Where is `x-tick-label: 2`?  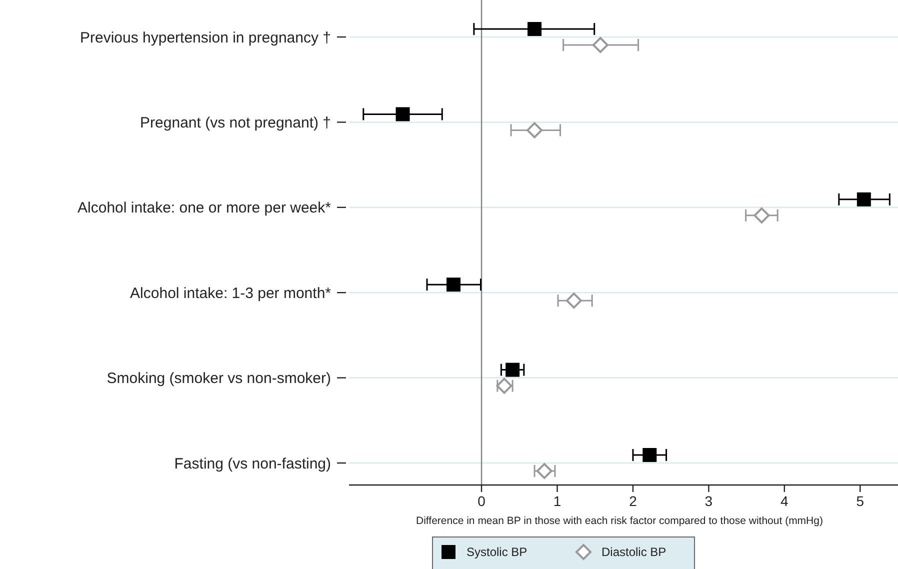 x-tick-label: 2 is located at coordinates (633, 501).